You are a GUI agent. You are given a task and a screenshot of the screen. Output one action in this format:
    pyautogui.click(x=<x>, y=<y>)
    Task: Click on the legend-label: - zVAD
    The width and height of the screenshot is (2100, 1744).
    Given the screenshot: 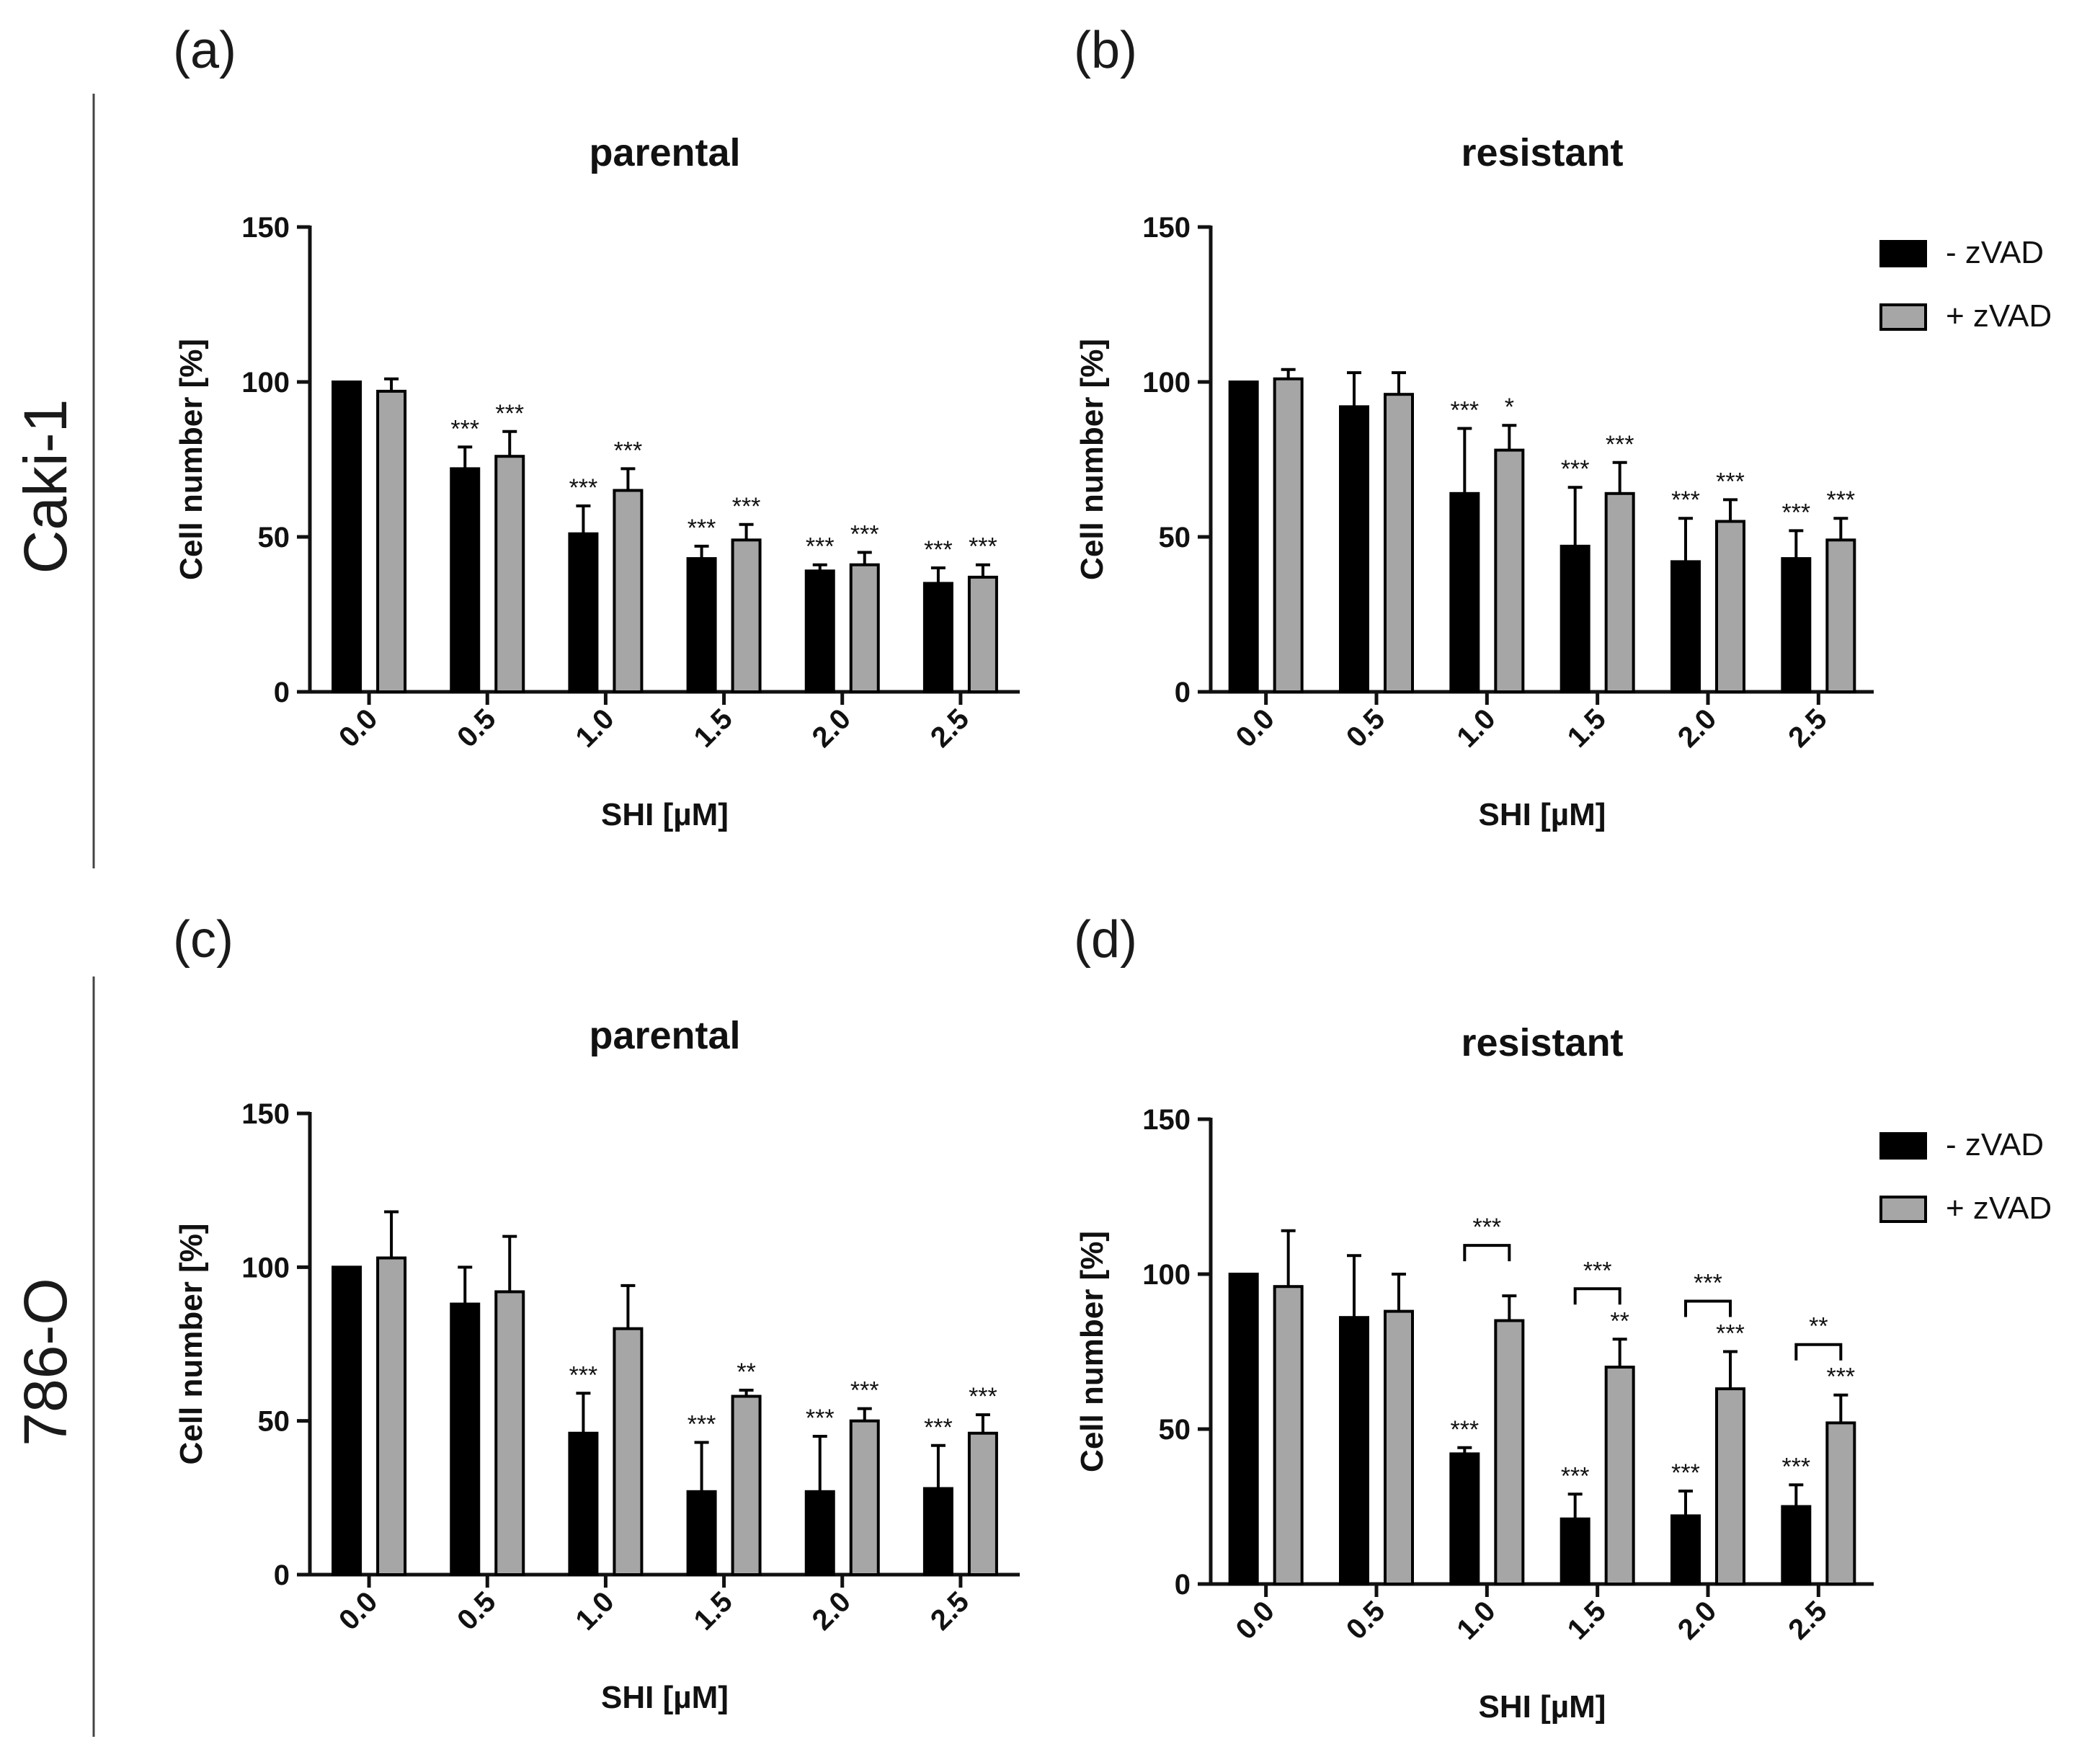 What is the action you would take?
    pyautogui.click(x=1995, y=1144)
    